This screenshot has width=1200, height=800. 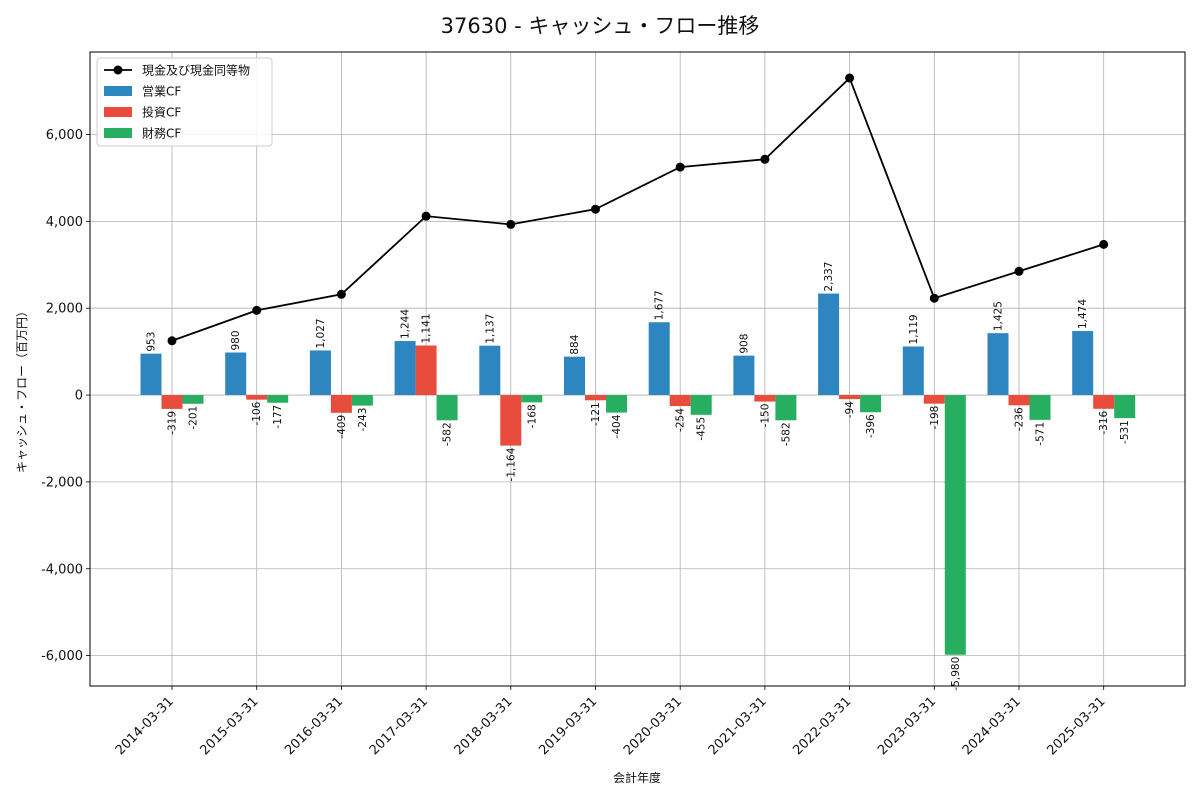 What do you see at coordinates (822, 726) in the screenshot?
I see `x-tick-label: 2022-03-31` at bounding box center [822, 726].